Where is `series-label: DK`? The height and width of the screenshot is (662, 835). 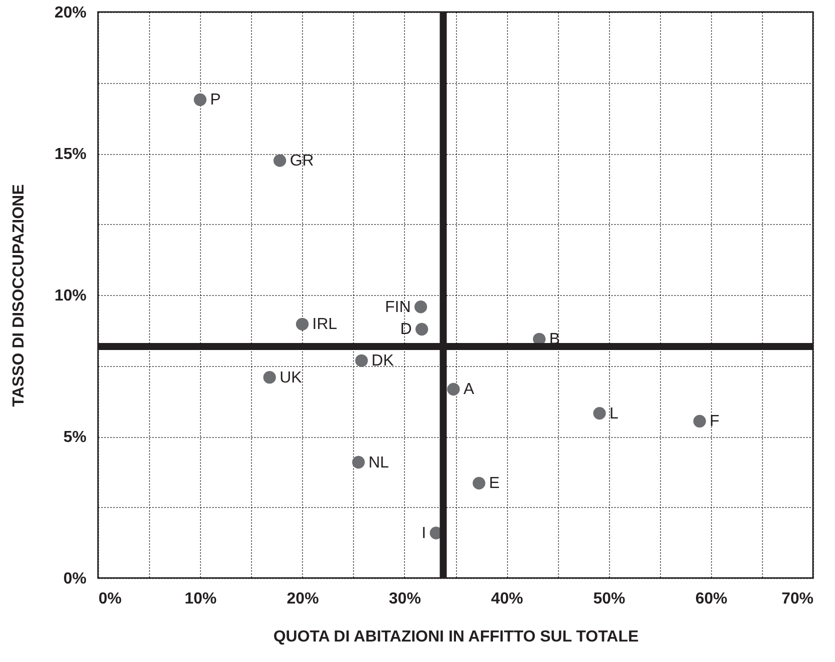 series-label: DK is located at coordinates (383, 361).